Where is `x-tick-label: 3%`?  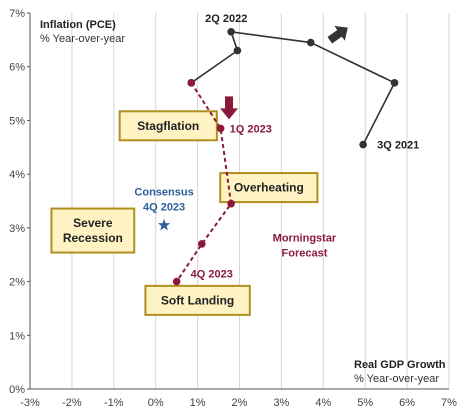 x-tick-label: 3% is located at coordinates (281, 403).